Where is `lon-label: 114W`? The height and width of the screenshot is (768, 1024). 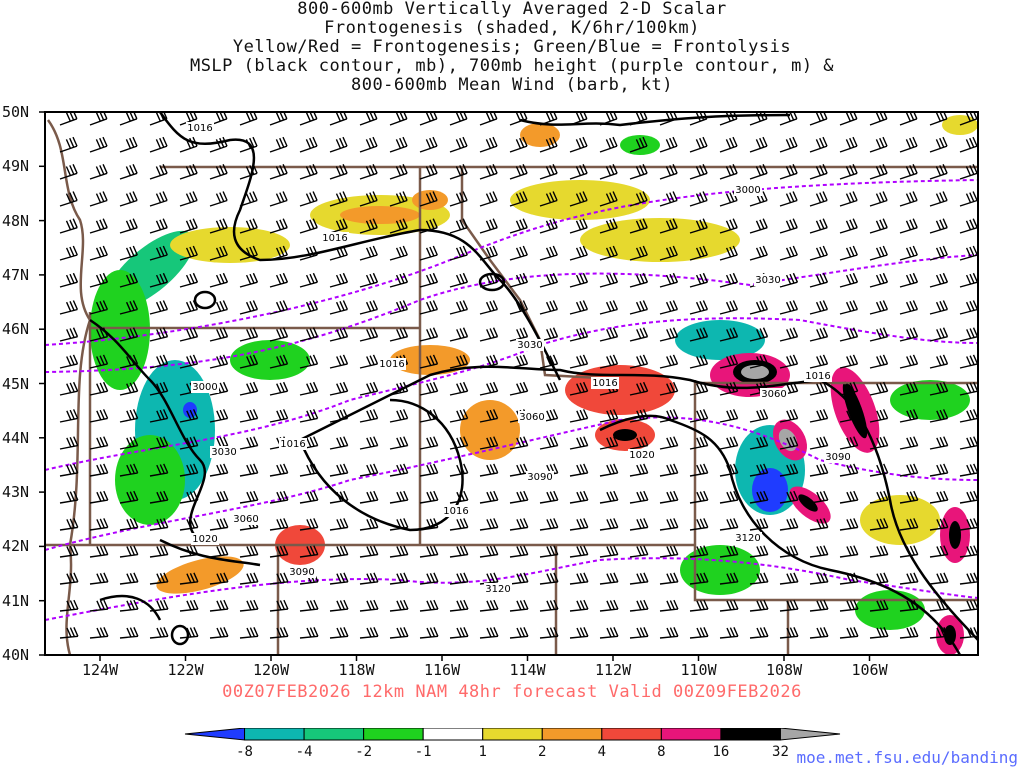
lon-label: 114W is located at coordinates (527, 670).